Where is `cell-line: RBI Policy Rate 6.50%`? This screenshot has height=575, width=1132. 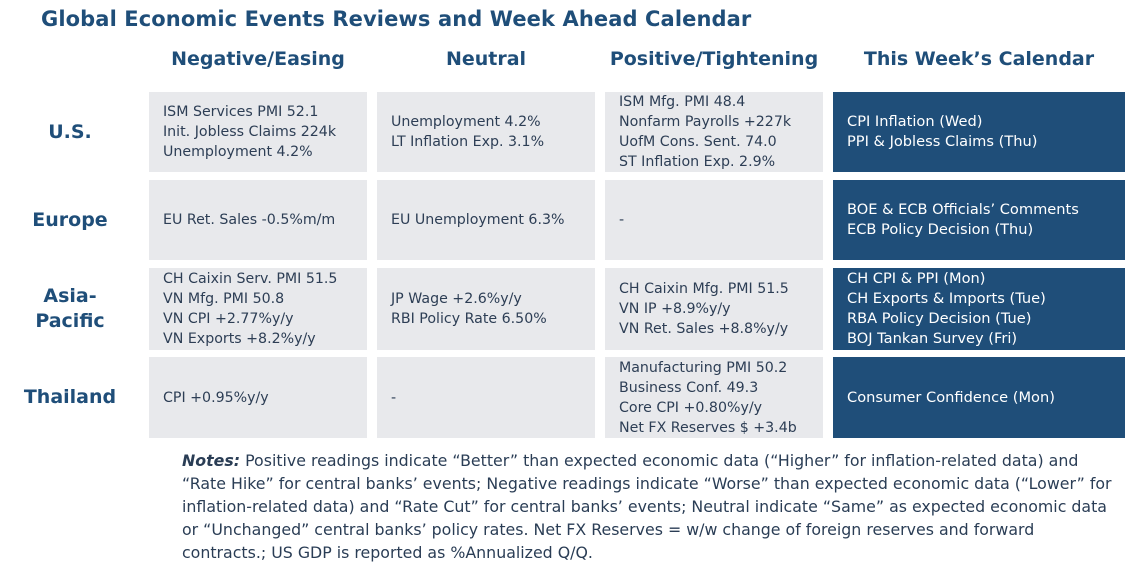
cell-line: RBI Policy Rate 6.50% is located at coordinates (469, 319).